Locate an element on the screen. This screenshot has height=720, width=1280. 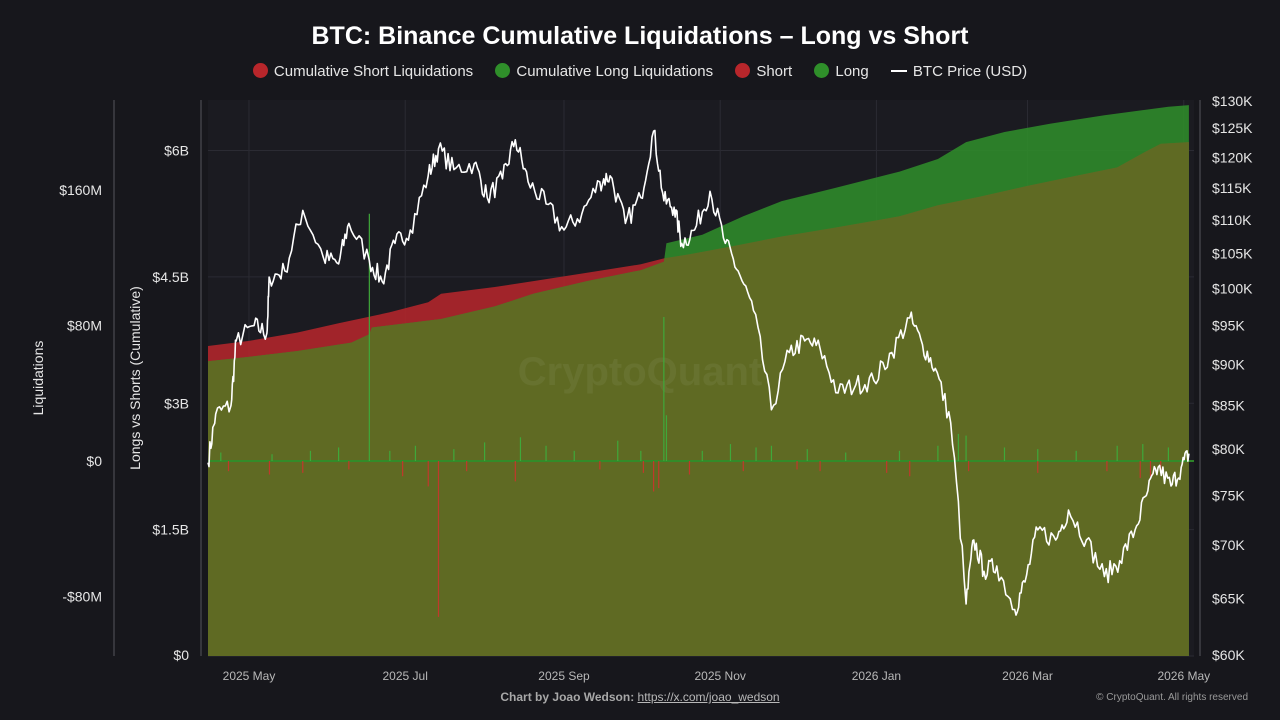
tick-label-date: 2026 May is located at coordinates (1183, 676).